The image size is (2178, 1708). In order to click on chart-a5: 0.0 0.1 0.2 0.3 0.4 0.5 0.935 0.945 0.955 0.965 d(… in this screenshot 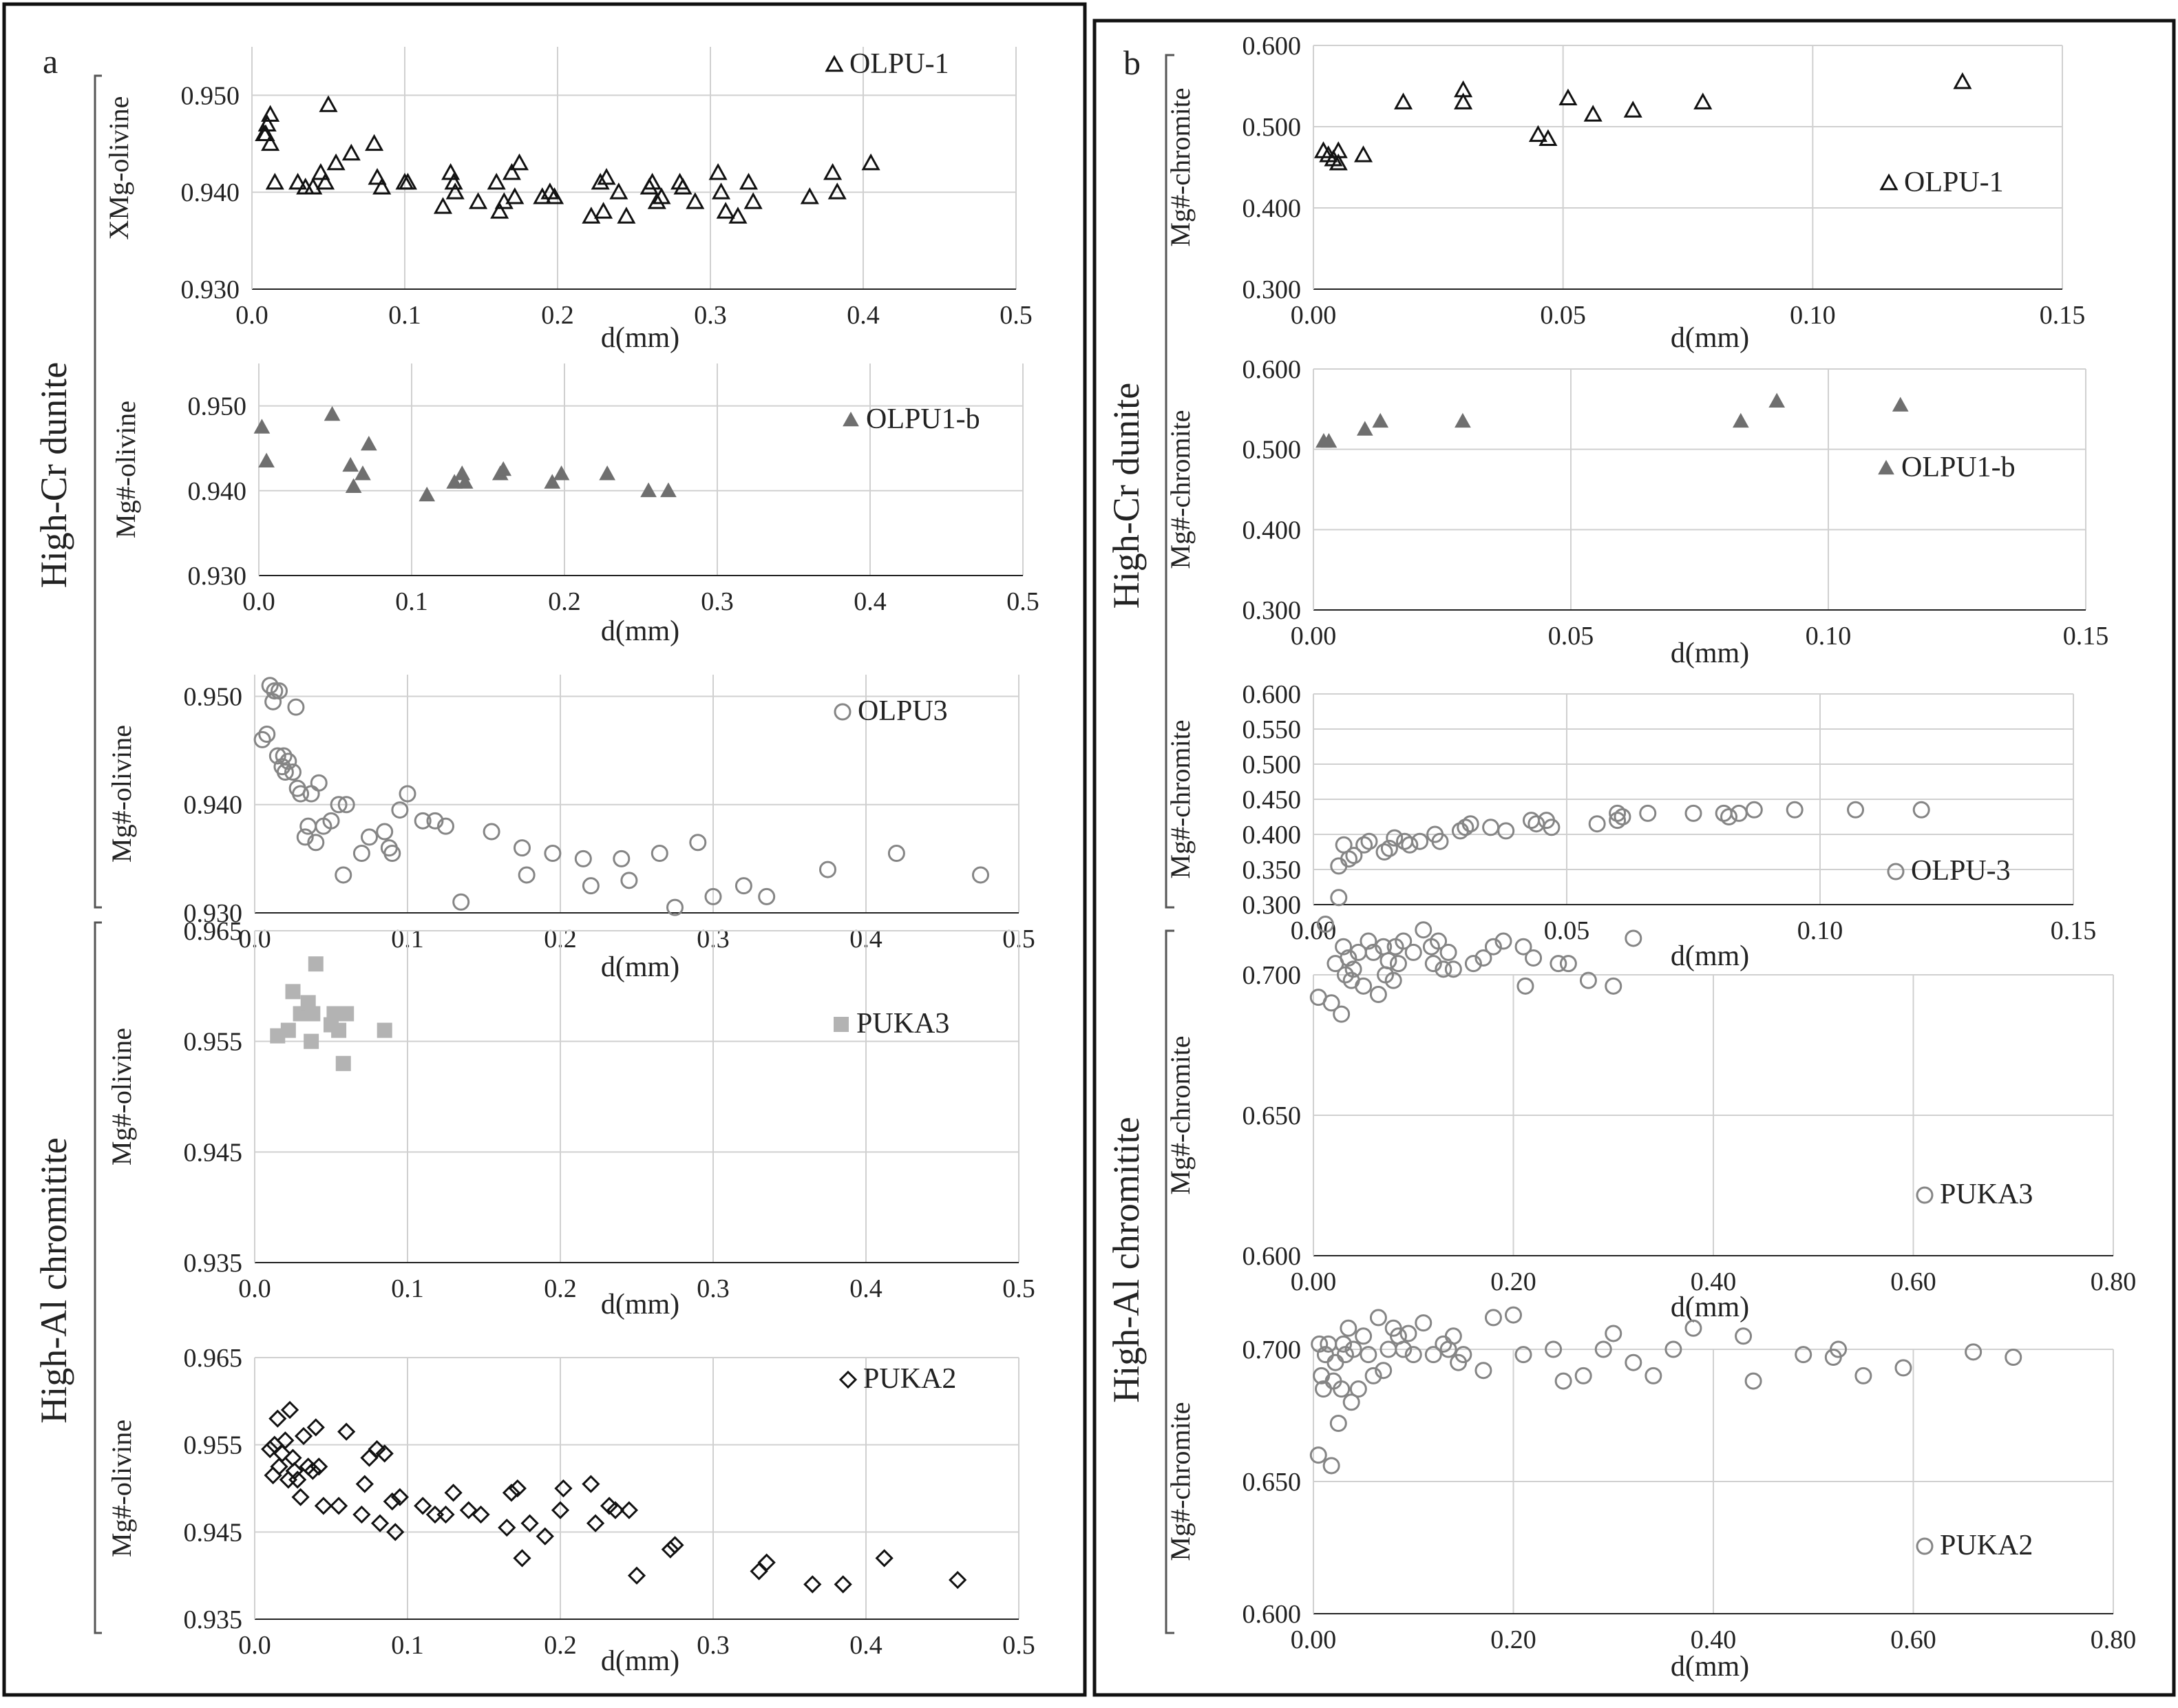, I will do `click(570, 1510)`.